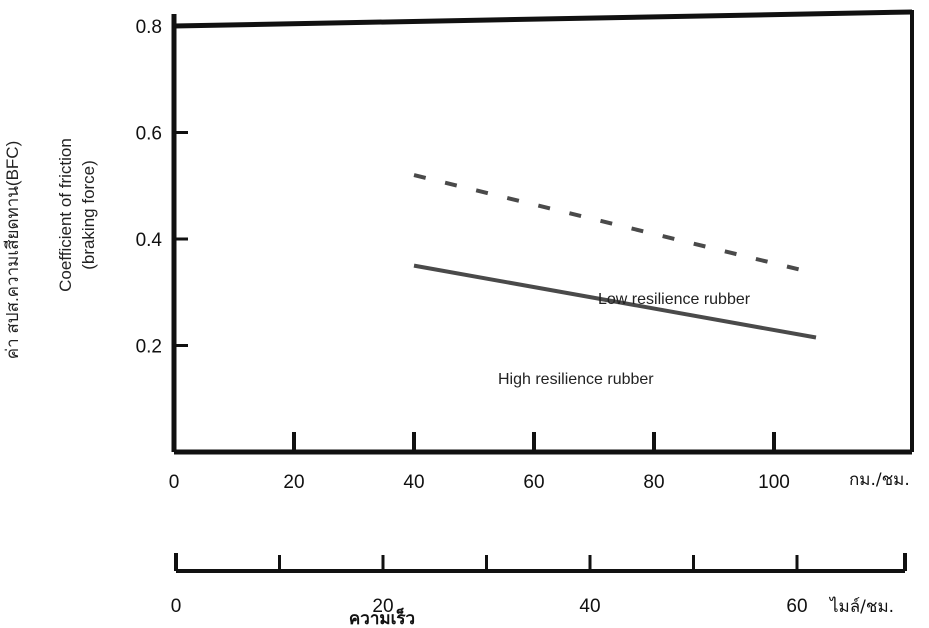  What do you see at coordinates (861, 606) in the screenshot?
I see `x-axis-unit-mph: ไมล์/ชม.` at bounding box center [861, 606].